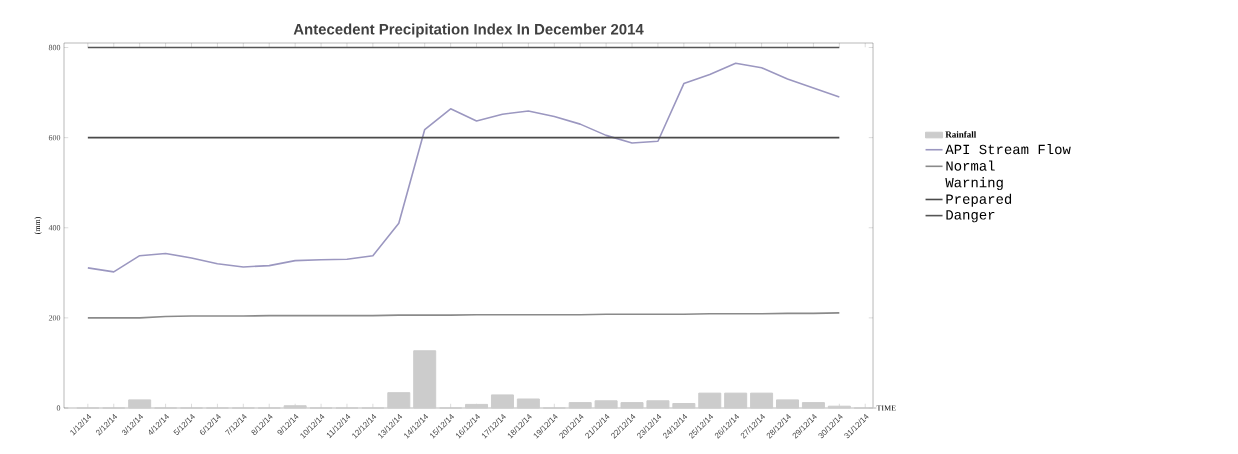 This screenshot has width=1238, height=454. I want to click on legend-label: API Stream Flow, so click(1008, 149).